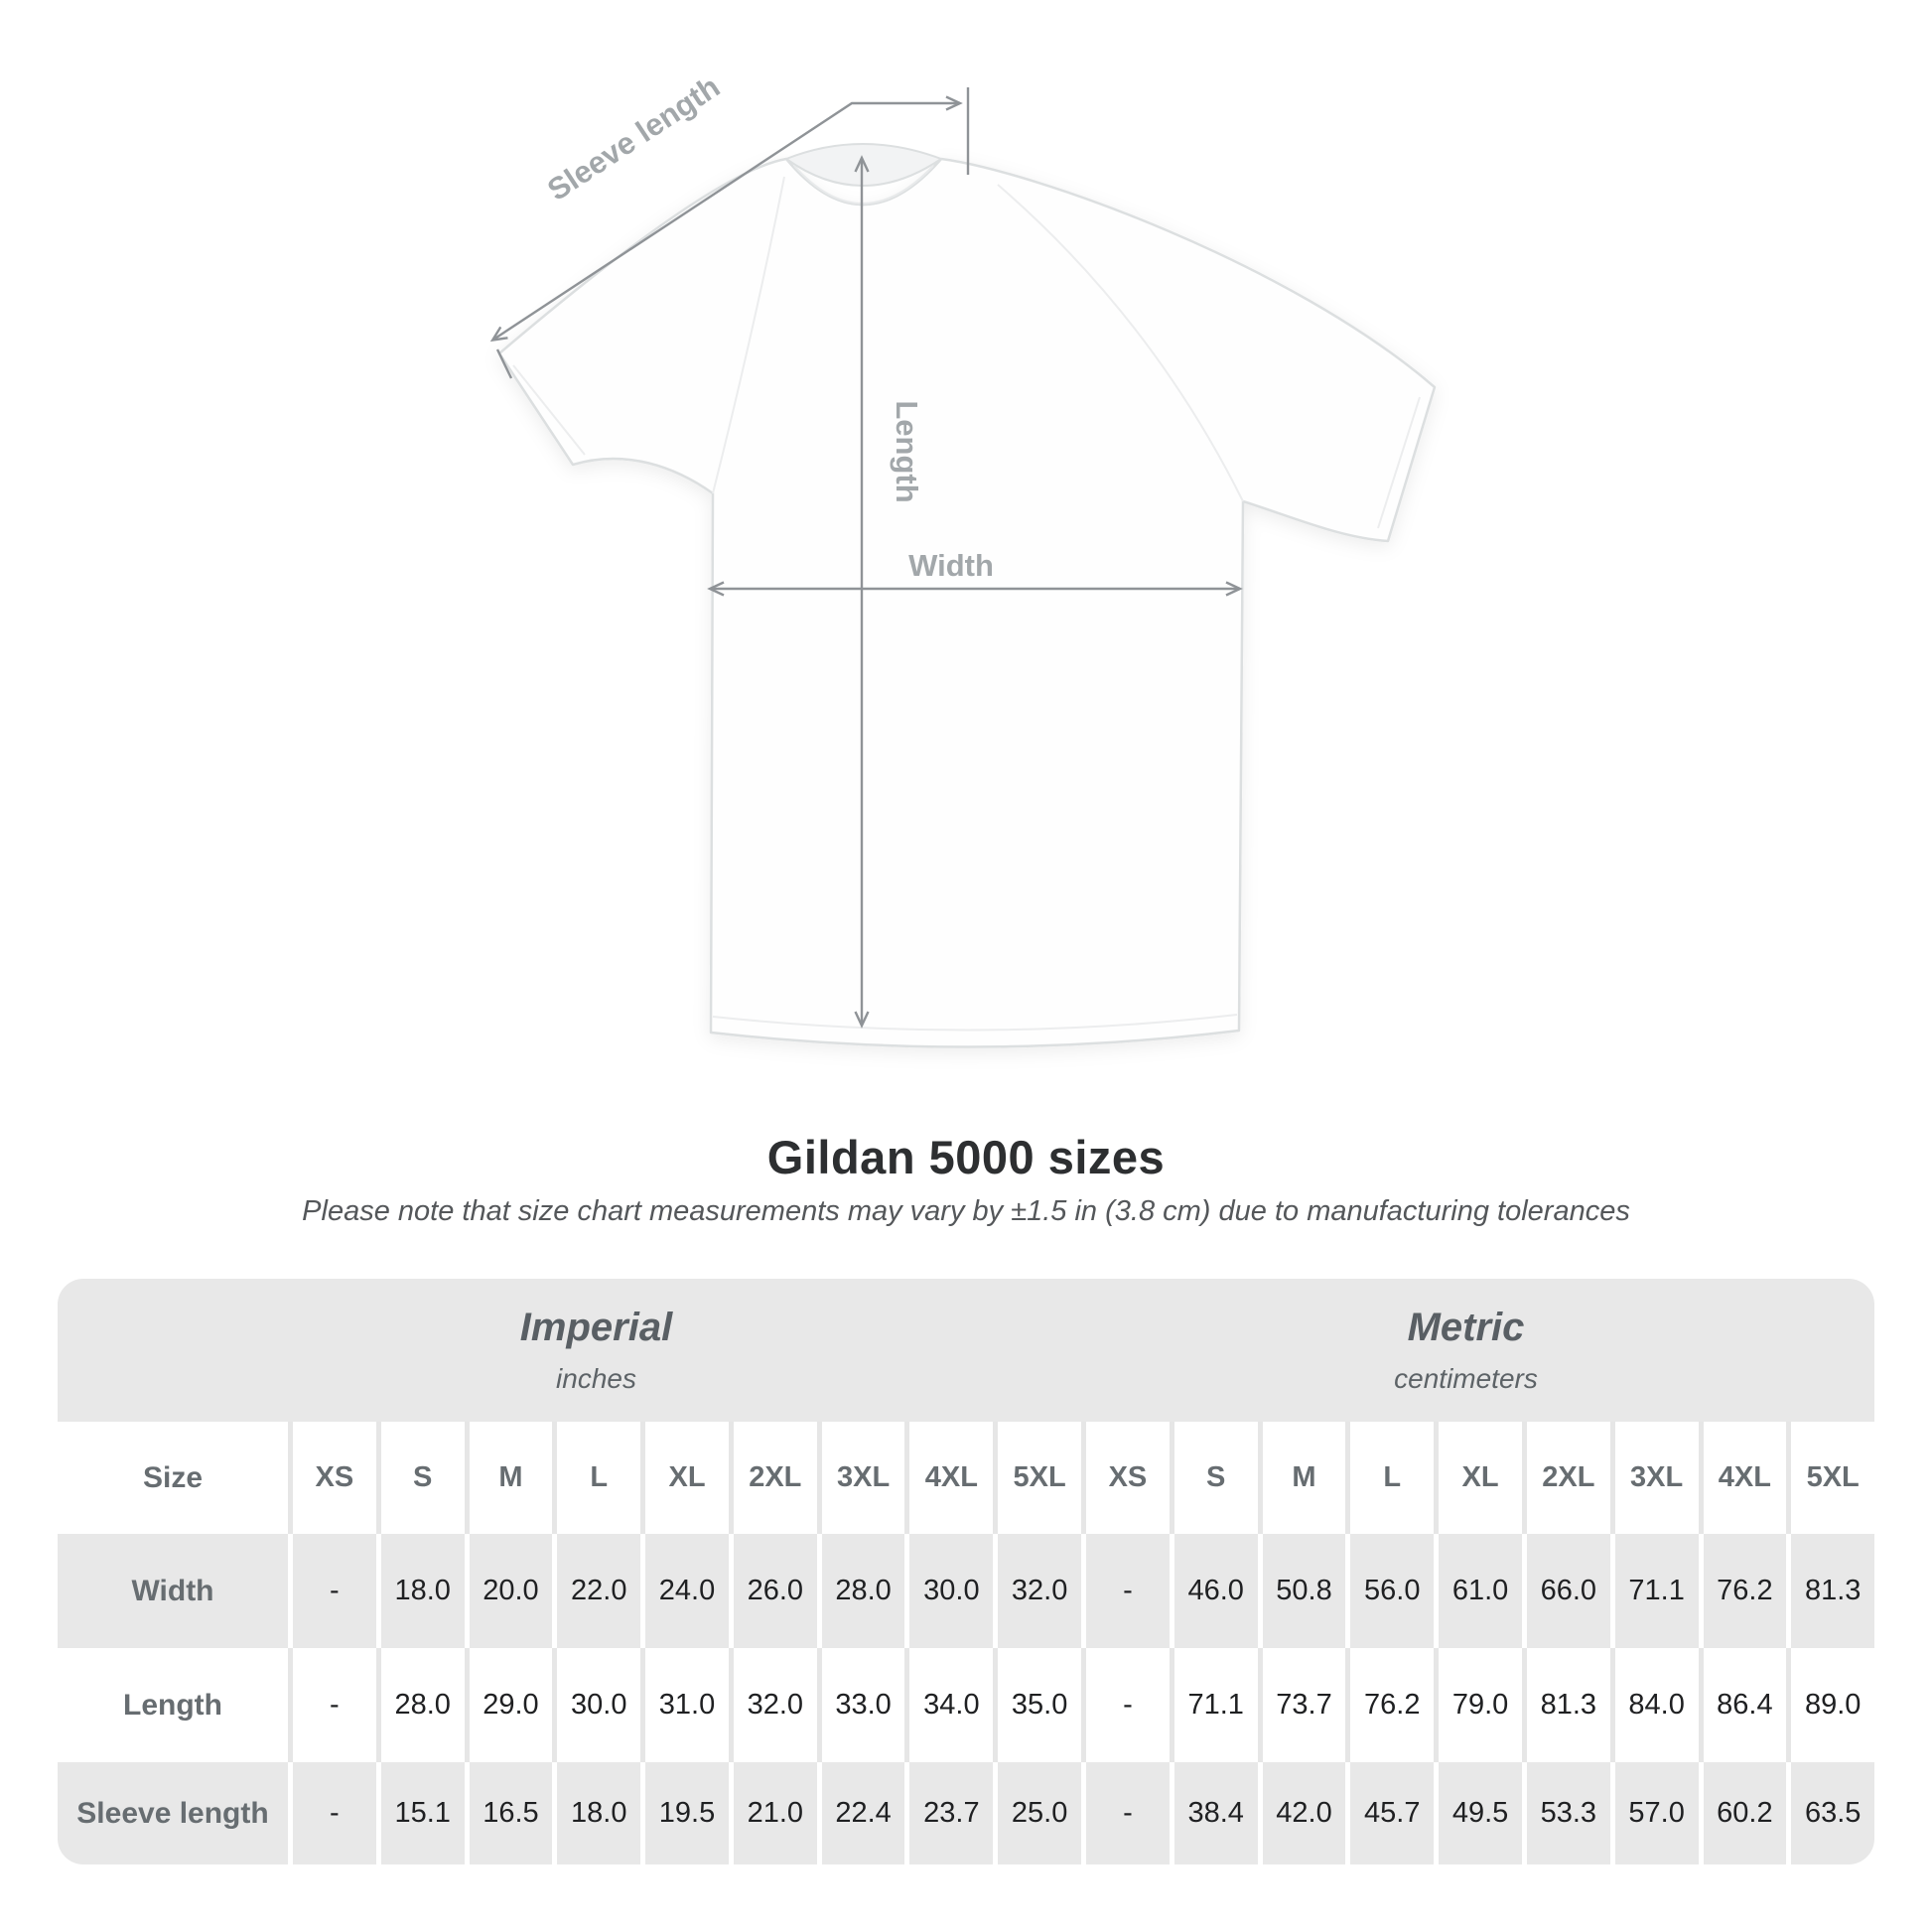  Describe the element at coordinates (861, 1478) in the screenshot. I see `column-header-3xl-imperial: 3XL` at that location.